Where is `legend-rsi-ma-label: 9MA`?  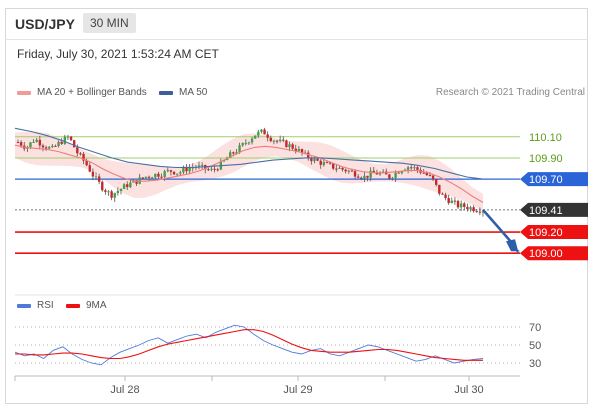
legend-rsi-ma-label: 9MA is located at coordinates (96, 305).